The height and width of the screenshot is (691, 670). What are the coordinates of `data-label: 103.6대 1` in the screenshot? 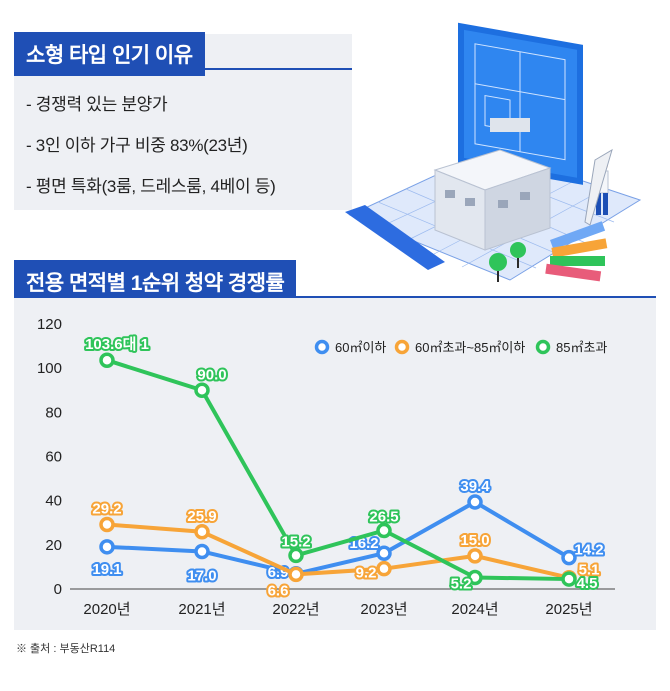 It's located at (117, 344).